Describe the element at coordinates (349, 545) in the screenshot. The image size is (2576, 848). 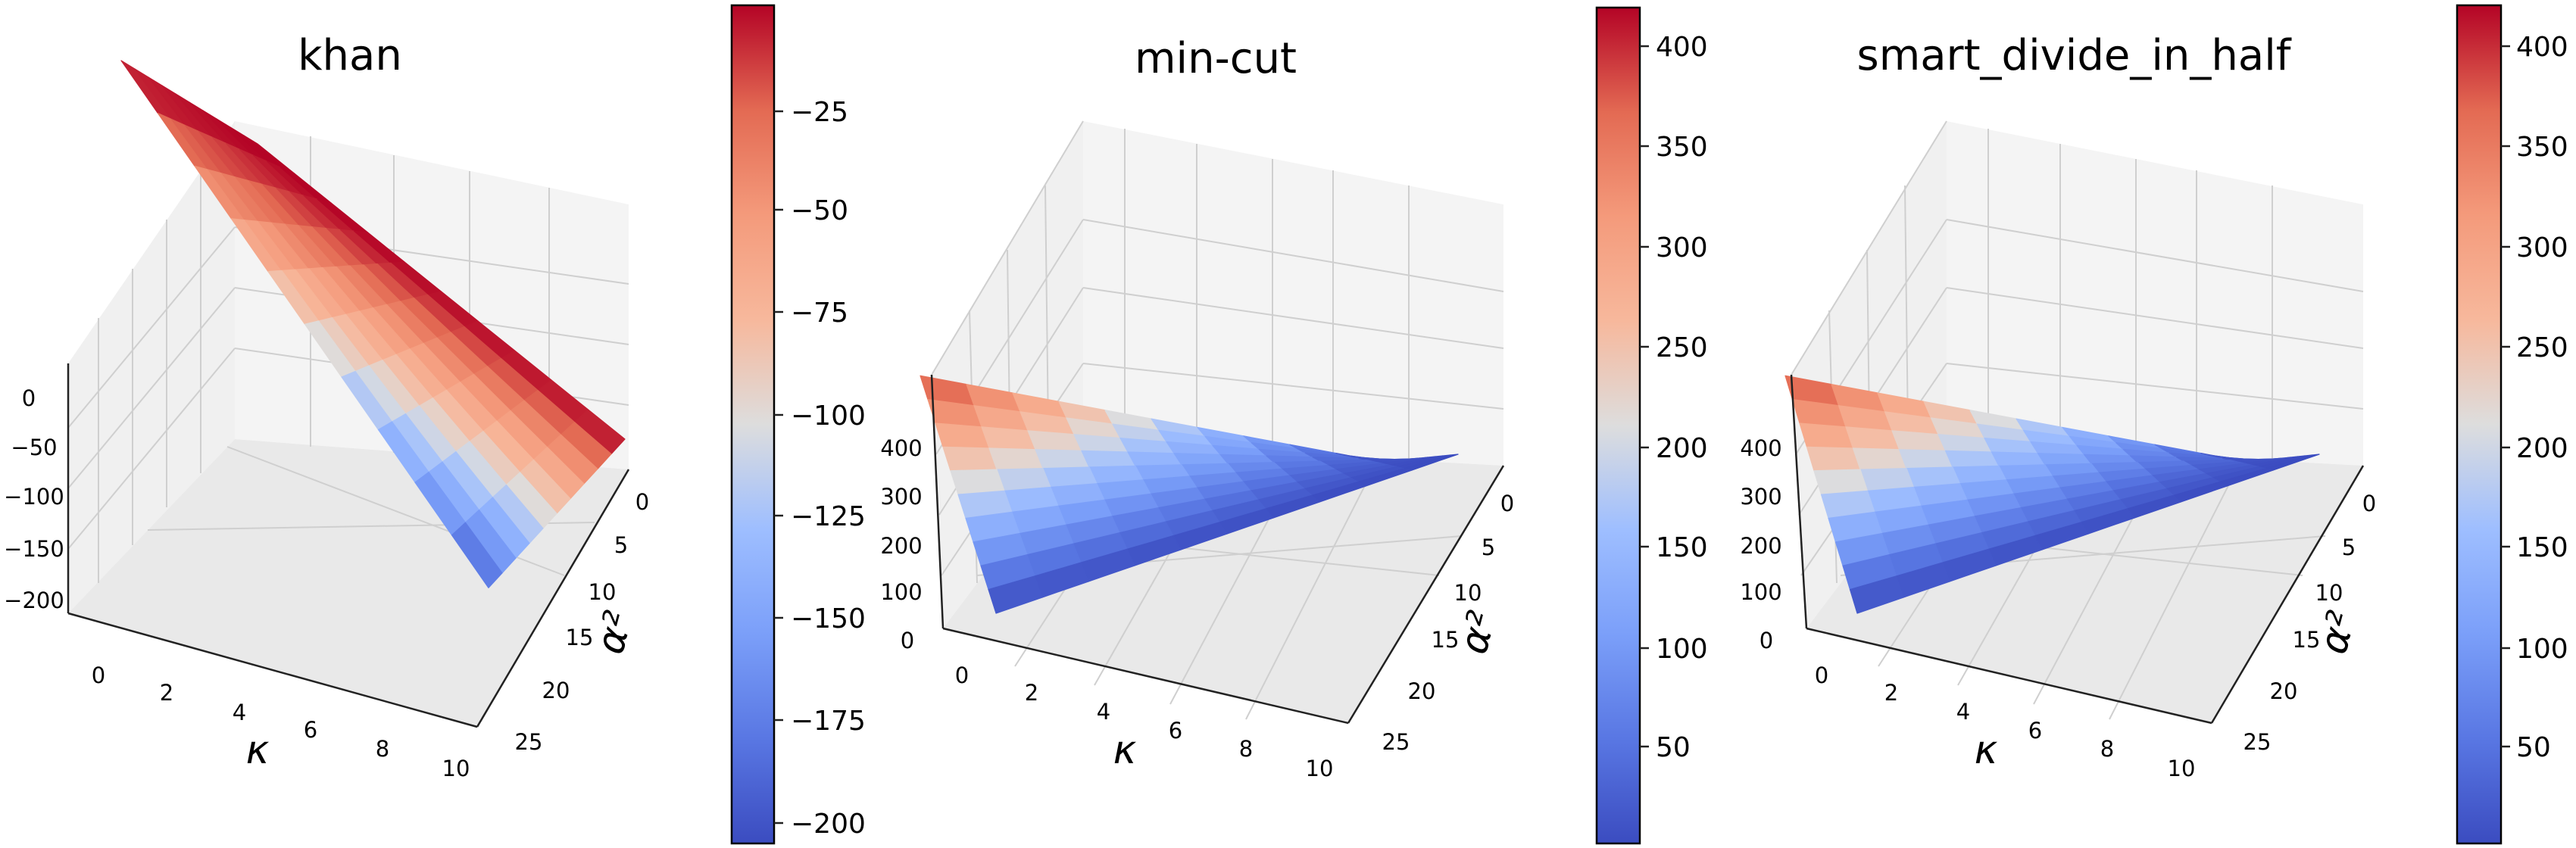
I see `axes-khan` at that location.